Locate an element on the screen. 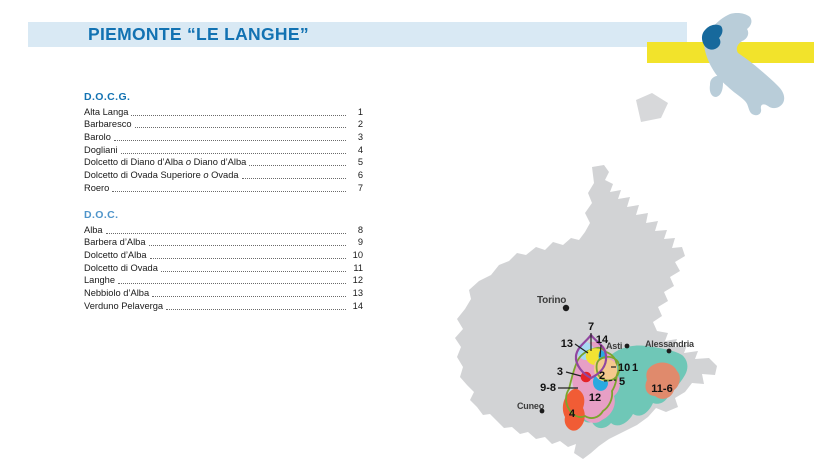 The image size is (814, 472). denomination-name: Langhe is located at coordinates (100, 280).